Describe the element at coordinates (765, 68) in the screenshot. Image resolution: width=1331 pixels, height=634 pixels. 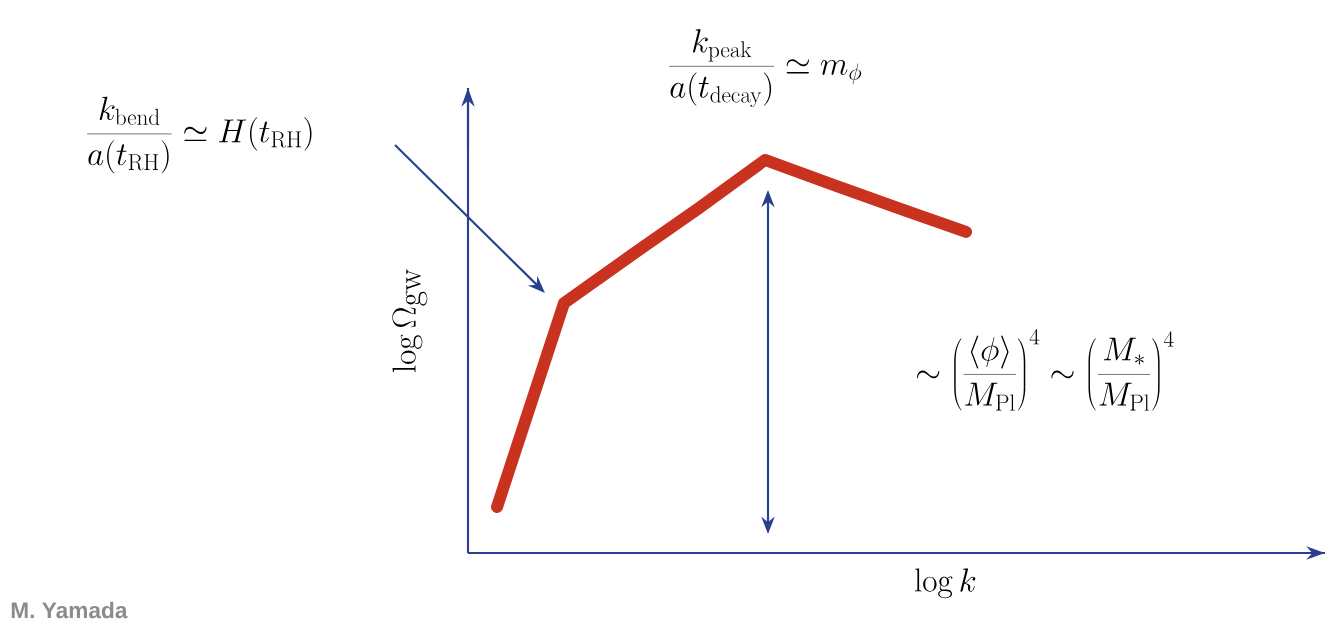
I see `text: $\frac{k_{\rm peak}}{a(t_{\rm decay})} \simeq m_\phi$` at that location.